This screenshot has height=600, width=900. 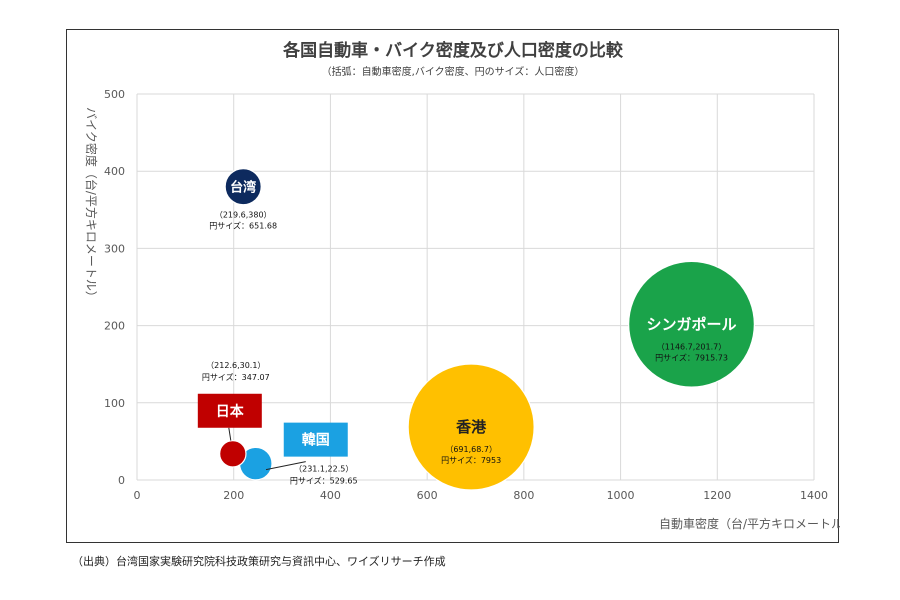 What do you see at coordinates (453, 50) in the screenshot?
I see `chart-title: 各国自動車・バイク密度及び人口密度の比較` at bounding box center [453, 50].